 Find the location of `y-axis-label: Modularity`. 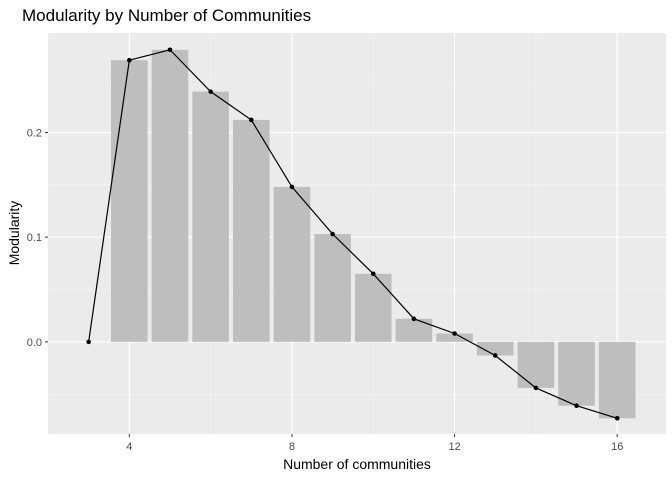

y-axis-label: Modularity is located at coordinates (14, 233).